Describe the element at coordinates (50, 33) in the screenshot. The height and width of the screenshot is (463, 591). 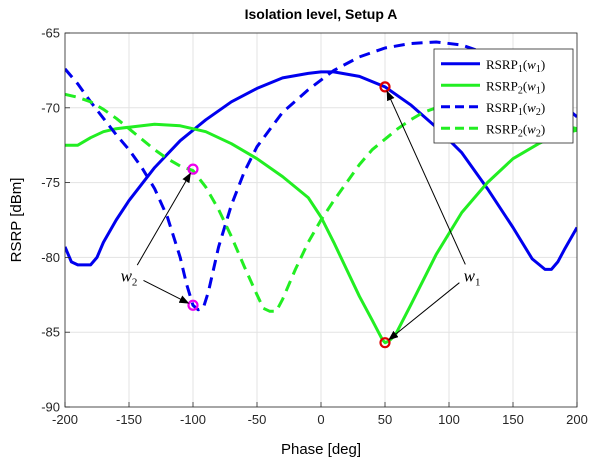
I see `y-tick-label: -65` at that location.